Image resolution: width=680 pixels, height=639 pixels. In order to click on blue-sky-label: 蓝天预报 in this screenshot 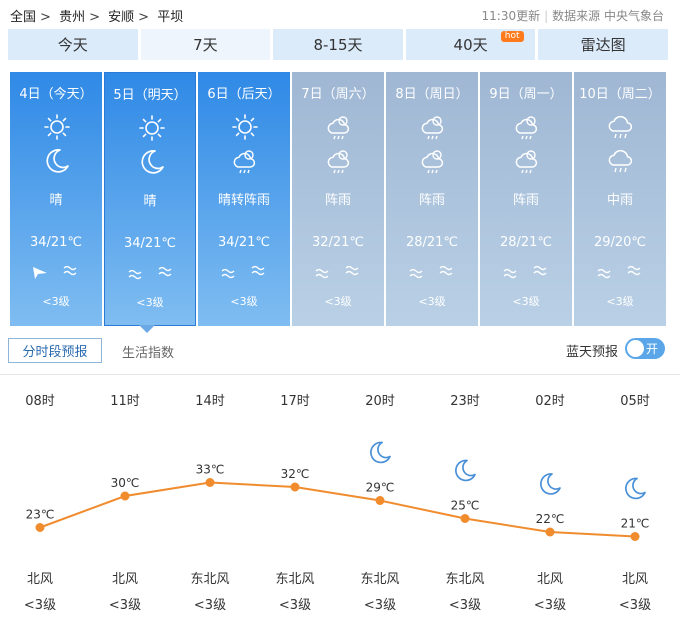, I will do `click(592, 352)`.